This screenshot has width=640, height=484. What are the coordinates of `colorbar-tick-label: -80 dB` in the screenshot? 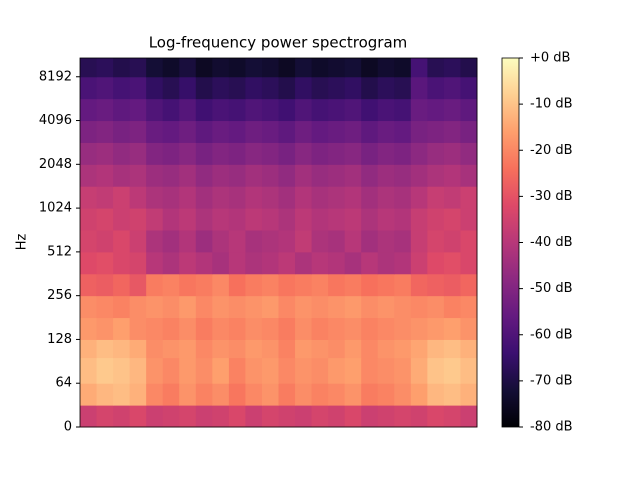 It's located at (551, 427).